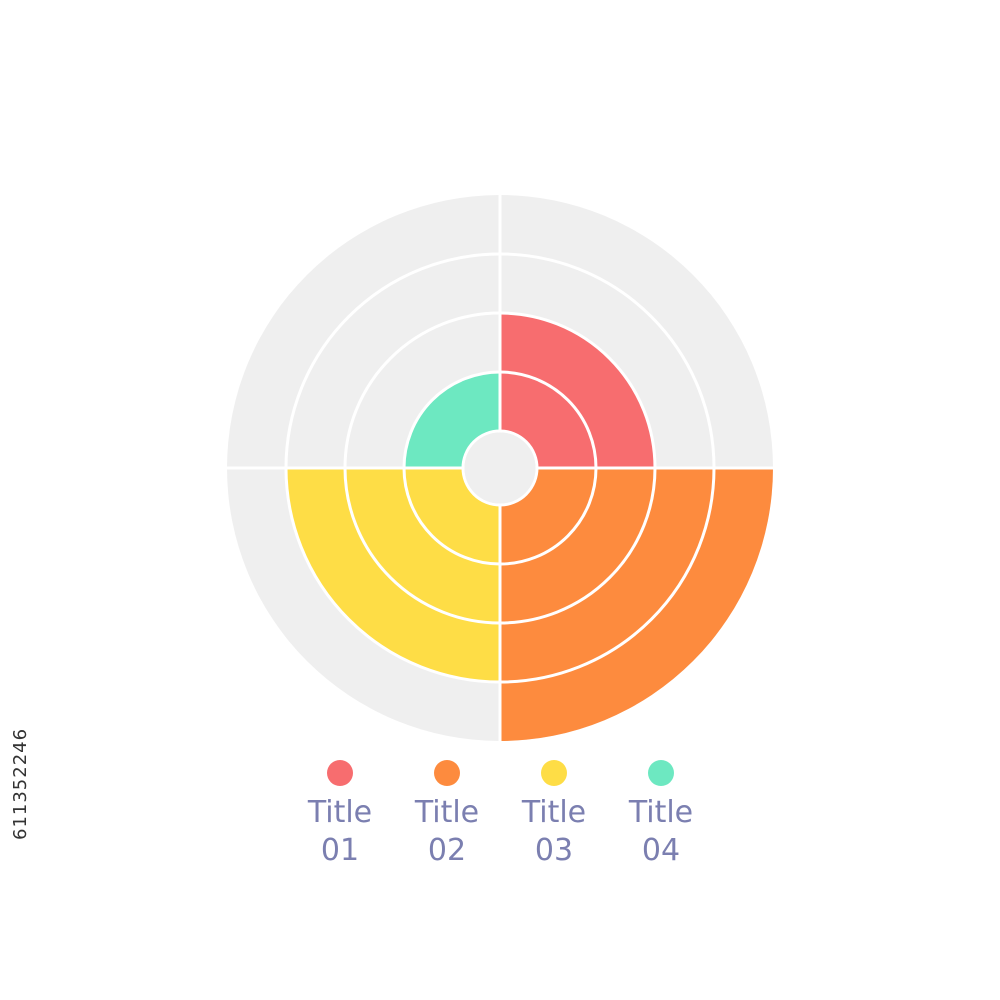  I want to click on legend-label-2: Title 02, so click(447, 831).